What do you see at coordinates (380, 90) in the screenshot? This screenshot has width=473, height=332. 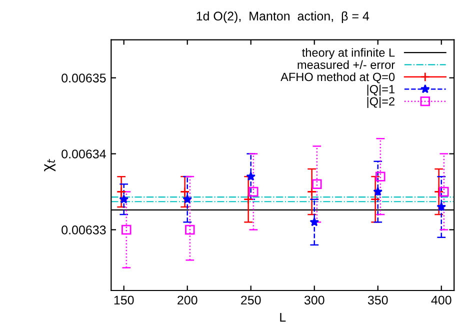 I see `legend-label: |Q|=1` at bounding box center [380, 90].